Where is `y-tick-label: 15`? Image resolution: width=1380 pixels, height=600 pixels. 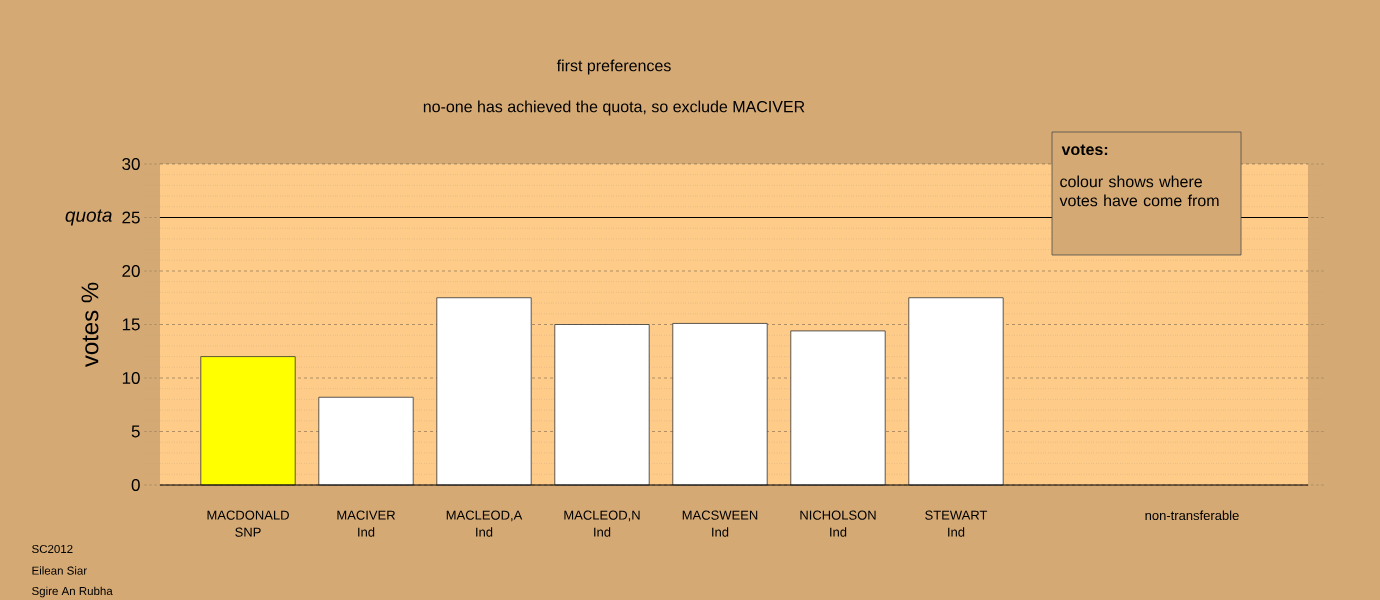 y-tick-label: 15 is located at coordinates (131, 324).